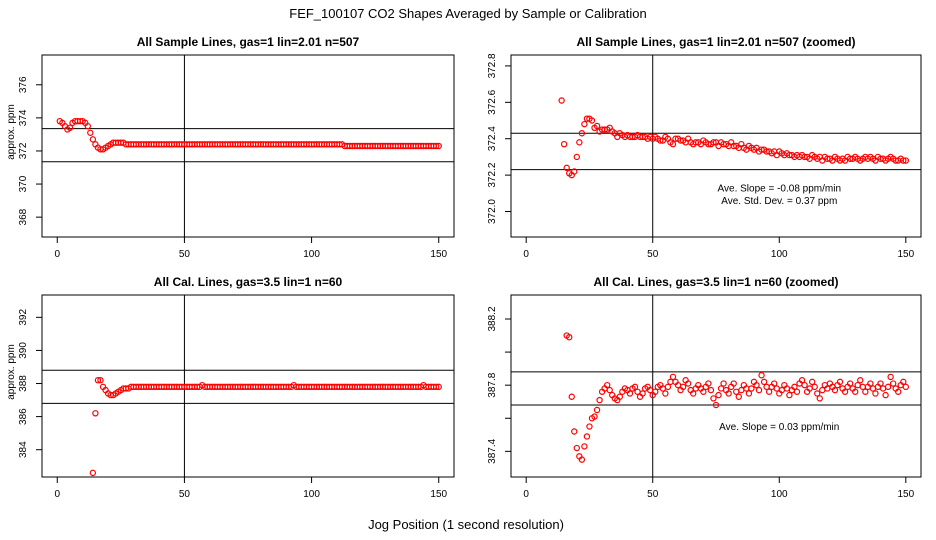  Describe the element at coordinates (492, 318) in the screenshot. I see `y-tick-label: 388.2` at that location.